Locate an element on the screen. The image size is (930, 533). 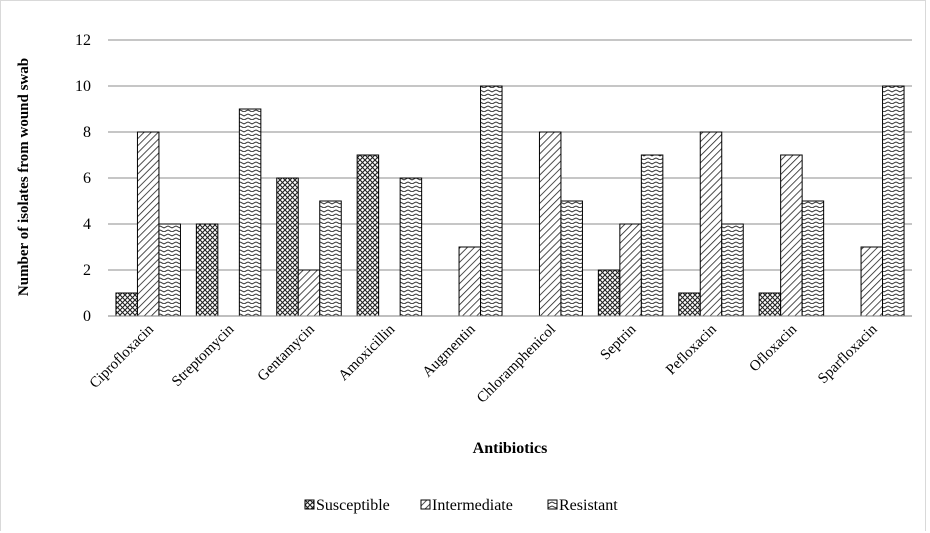
bar-intermediate-pefloxacin is located at coordinates (711, 224).